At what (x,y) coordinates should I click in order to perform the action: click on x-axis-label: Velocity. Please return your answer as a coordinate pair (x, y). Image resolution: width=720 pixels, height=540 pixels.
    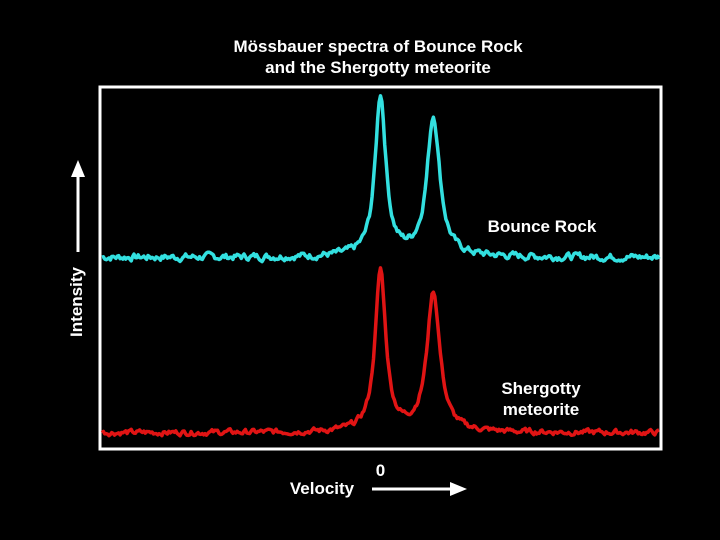
    Looking at the image, I should click on (322, 488).